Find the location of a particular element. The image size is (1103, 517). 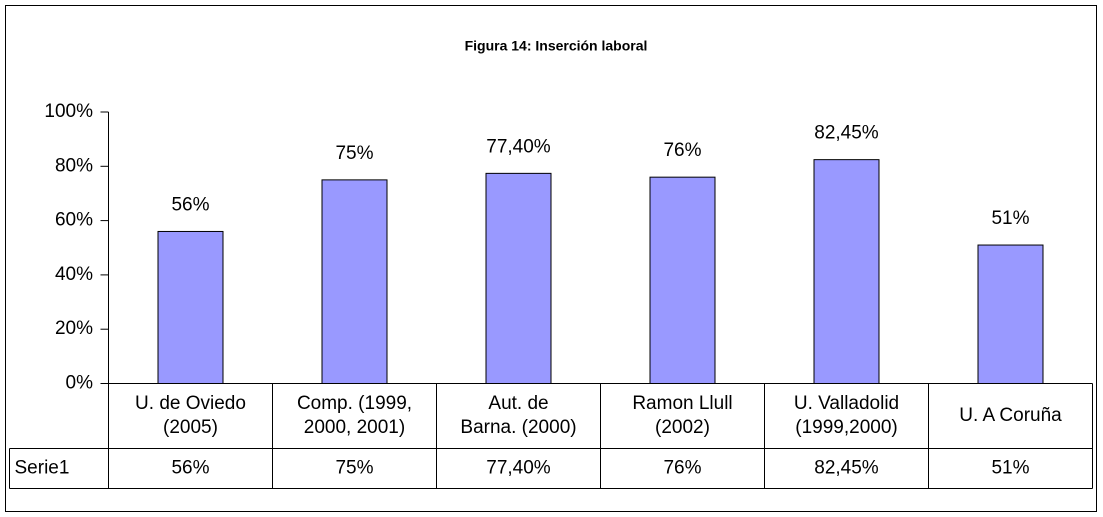

y-tick-label: 0% is located at coordinates (80, 383).